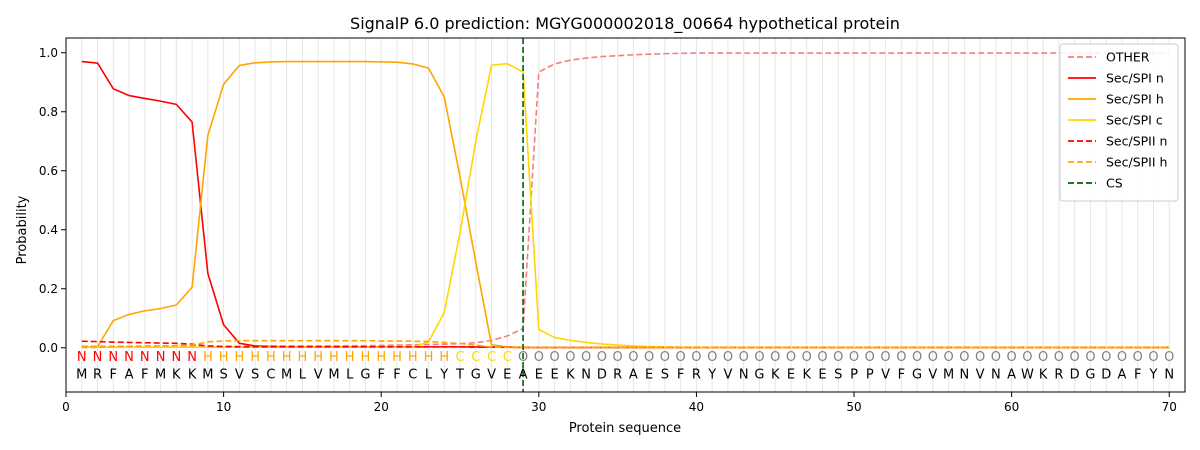 The height and width of the screenshot is (450, 1200). What do you see at coordinates (1136, 141) in the screenshot?
I see `legend-label: Sec/SPII n` at bounding box center [1136, 141].